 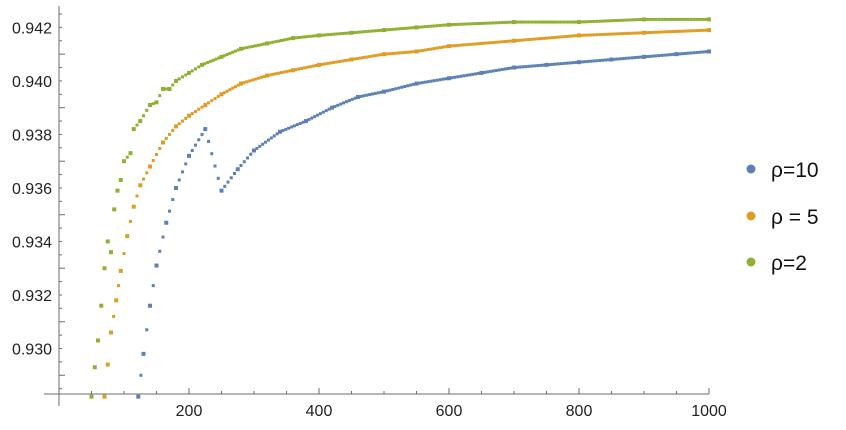 I want to click on x-tick-label: 400, so click(x=319, y=411).